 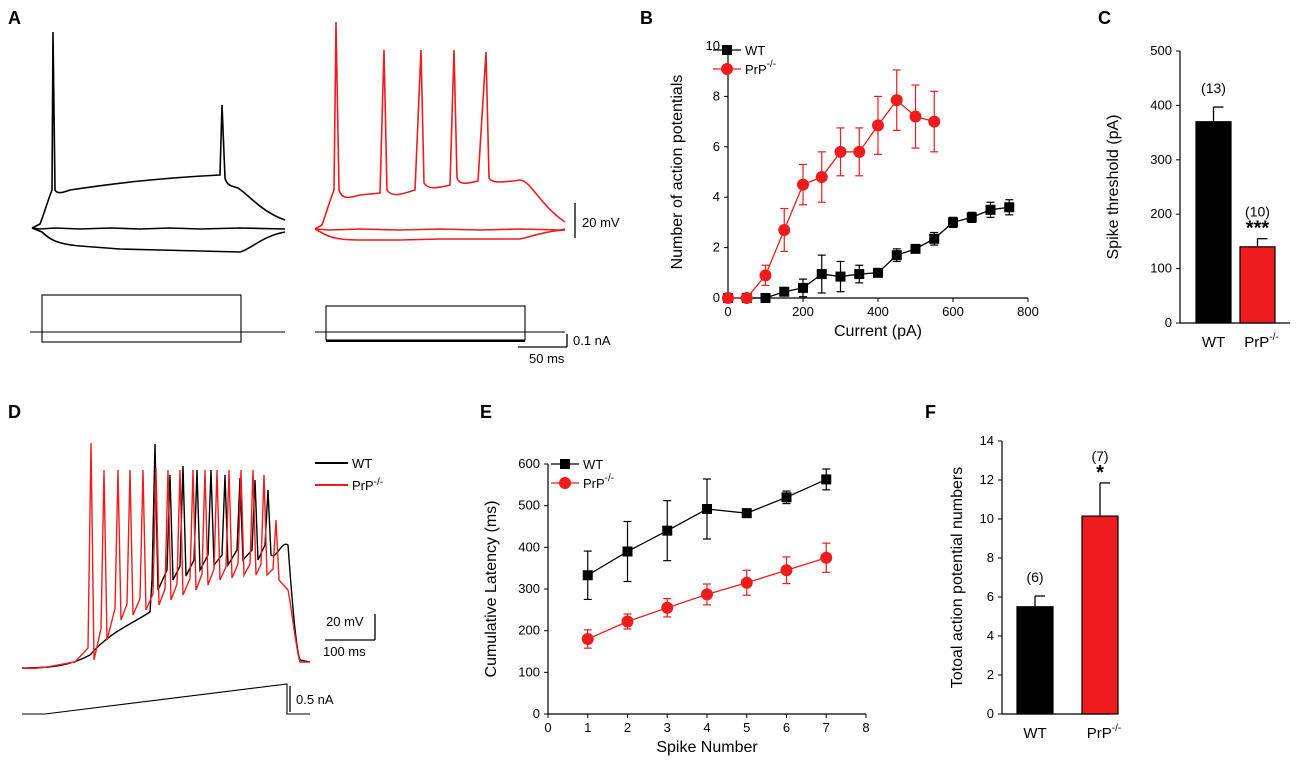 I want to click on e-y-tick-label: 300, so click(x=529, y=588).